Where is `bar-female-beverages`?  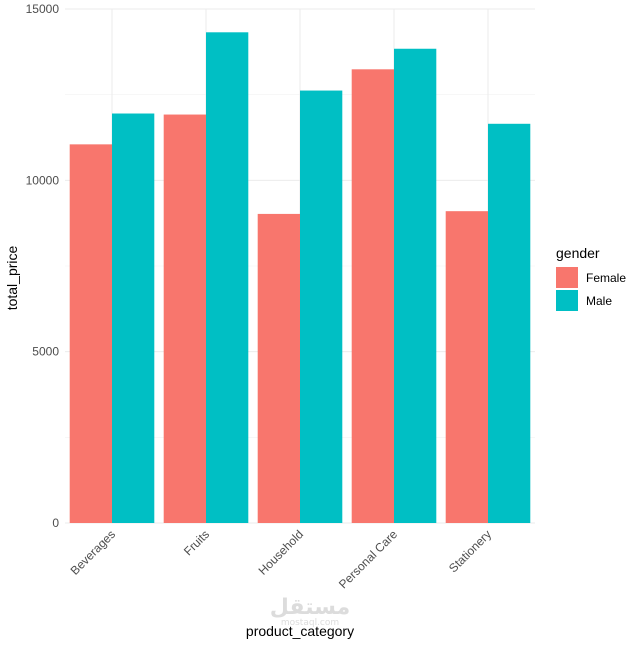
bar-female-beverages is located at coordinates (90, 333).